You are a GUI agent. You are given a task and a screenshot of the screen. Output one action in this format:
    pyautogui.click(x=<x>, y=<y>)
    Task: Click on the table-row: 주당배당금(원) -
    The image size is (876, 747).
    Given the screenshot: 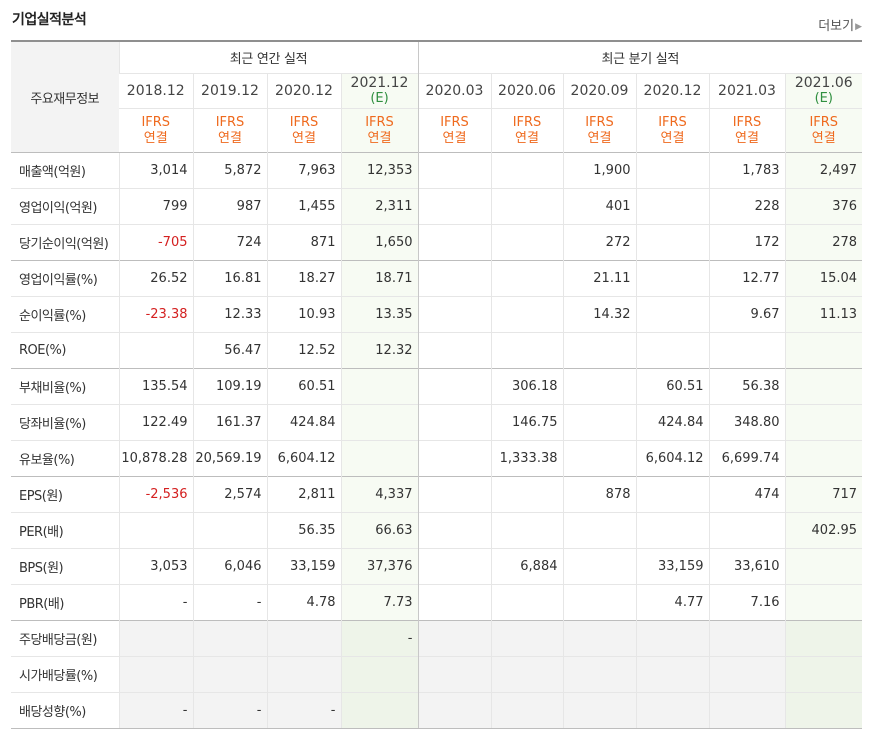 What is the action you would take?
    pyautogui.click(x=437, y=638)
    